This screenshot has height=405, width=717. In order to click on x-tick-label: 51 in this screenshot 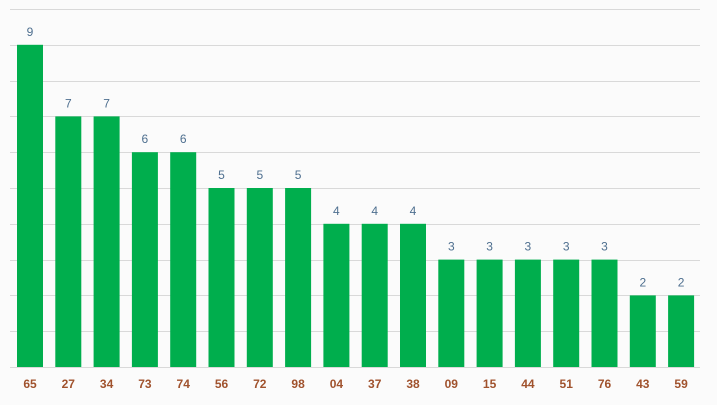, I will do `click(567, 384)`.